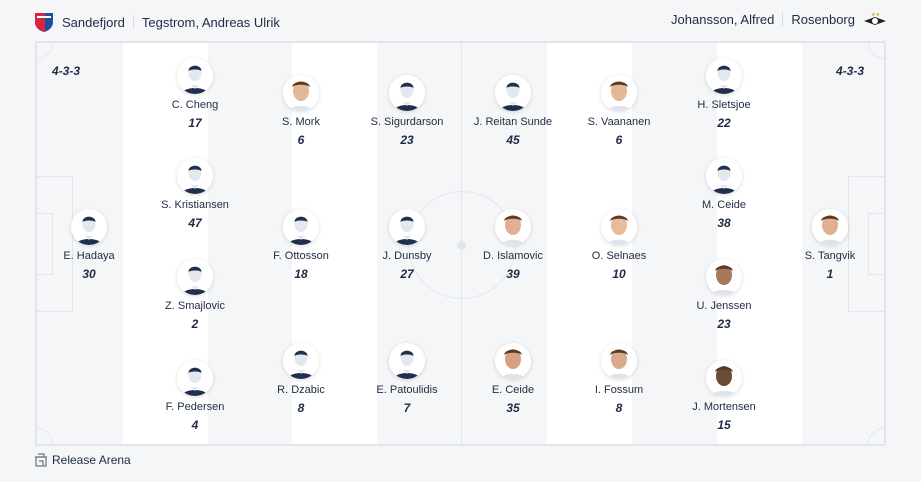  I want to click on player: U. Jenssen 23, so click(724, 295).